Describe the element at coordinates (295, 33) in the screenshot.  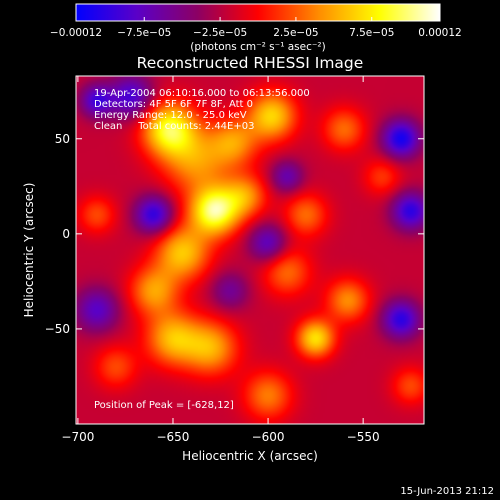
I see `colorbar-tick-label: 2.5e−05` at that location.